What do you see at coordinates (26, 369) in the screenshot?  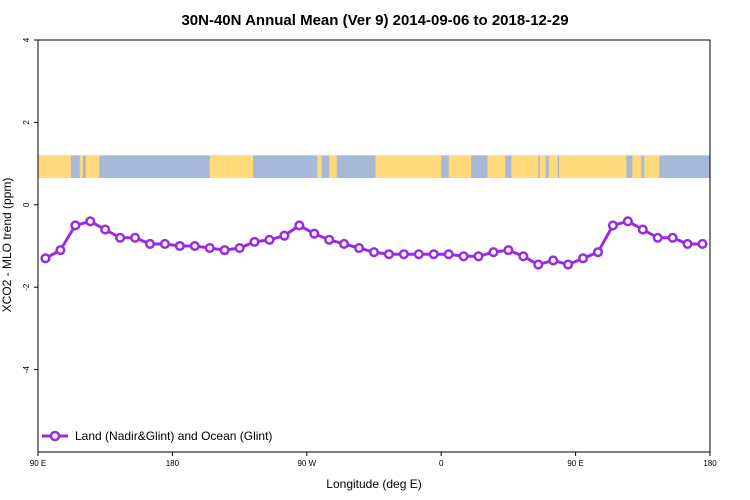 I see `y-tick-label: -4` at bounding box center [26, 369].